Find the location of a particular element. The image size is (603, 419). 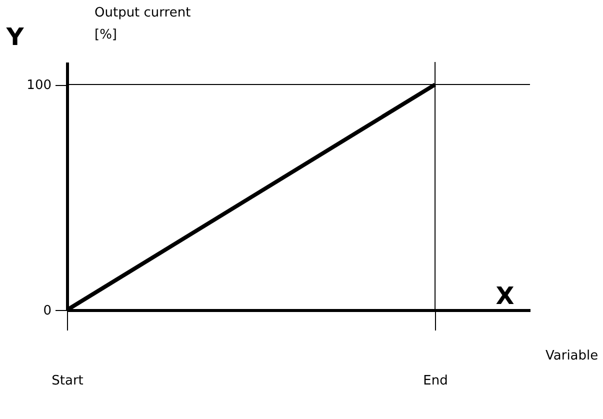

y-tick-label: 100 is located at coordinates (39, 86).